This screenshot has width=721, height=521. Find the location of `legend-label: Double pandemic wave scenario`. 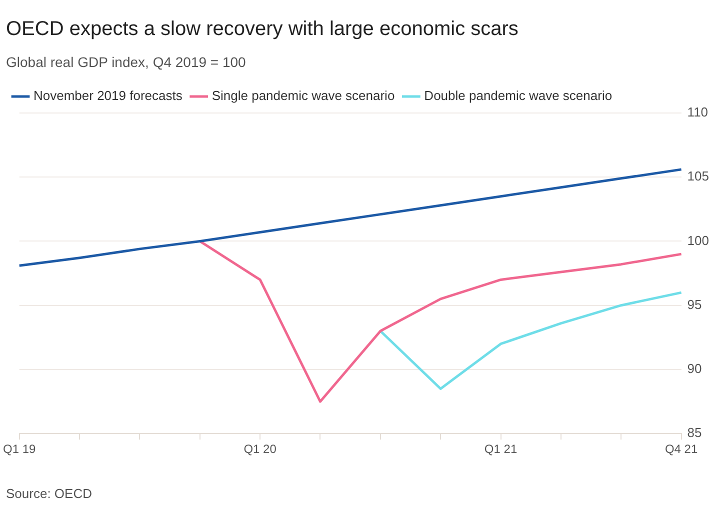

legend-label: Double pandemic wave scenario is located at coordinates (518, 96).